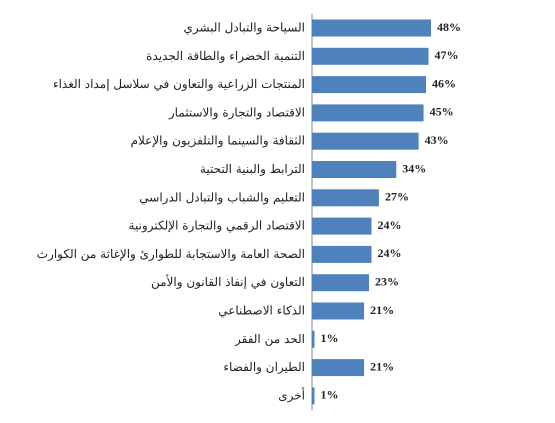 The image size is (555, 423). I want to click on value-label: 43%, so click(437, 140).